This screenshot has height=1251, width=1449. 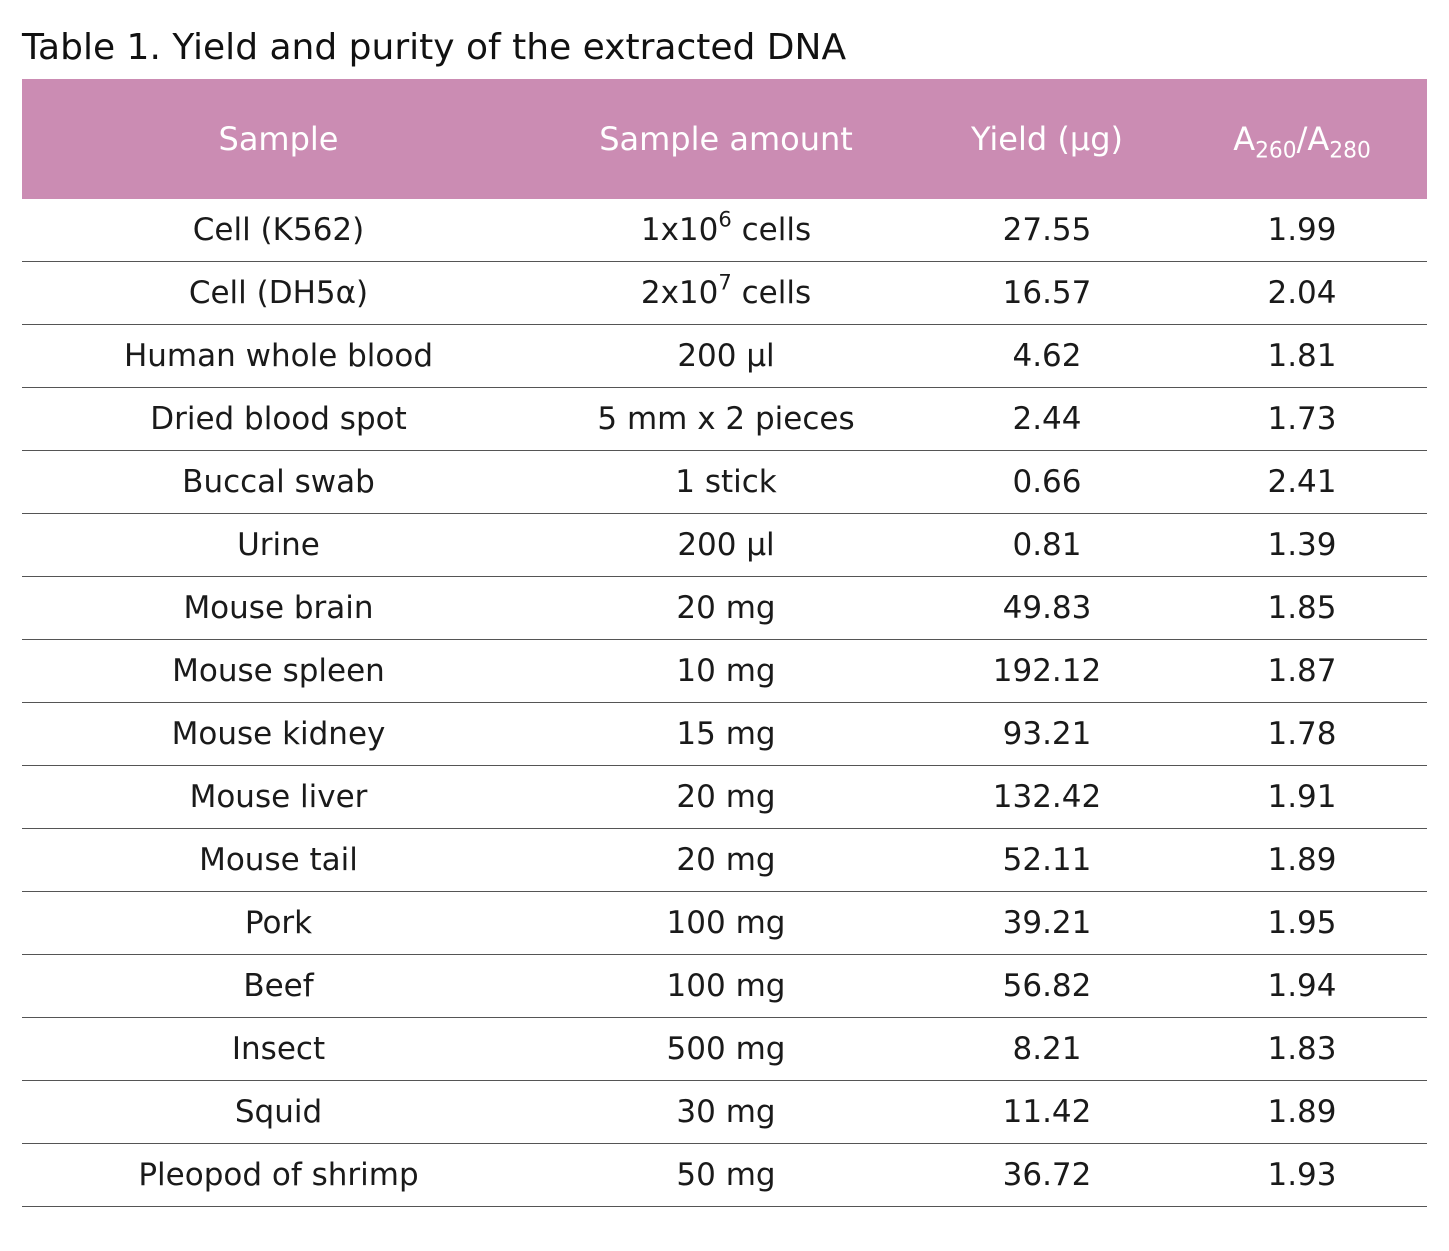 I want to click on cell-sample: Mouse spleen, so click(x=278, y=671).